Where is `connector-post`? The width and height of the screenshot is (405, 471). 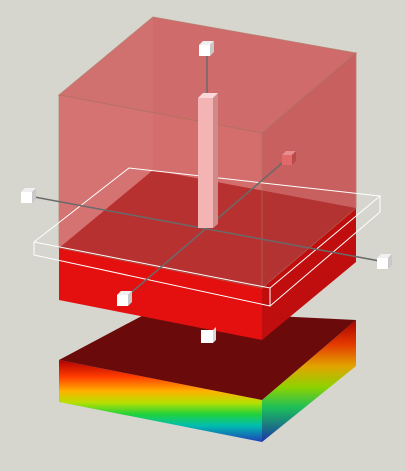
connector-post is located at coordinates (208, 335).